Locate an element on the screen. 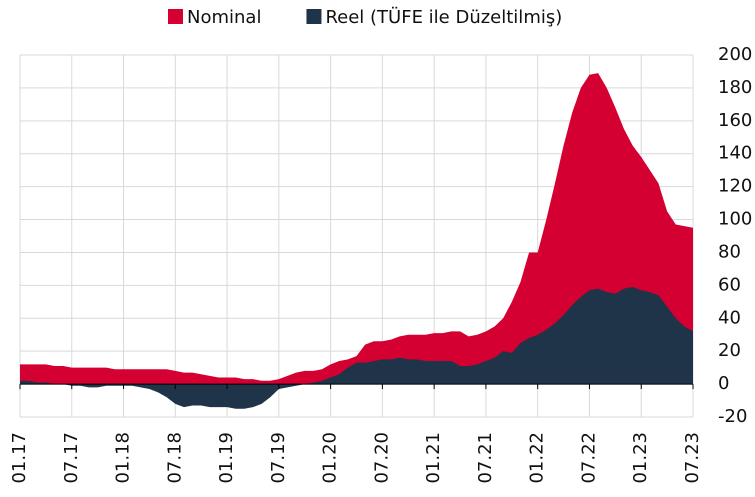  x-tick-label: 01.18 is located at coordinates (123, 458).